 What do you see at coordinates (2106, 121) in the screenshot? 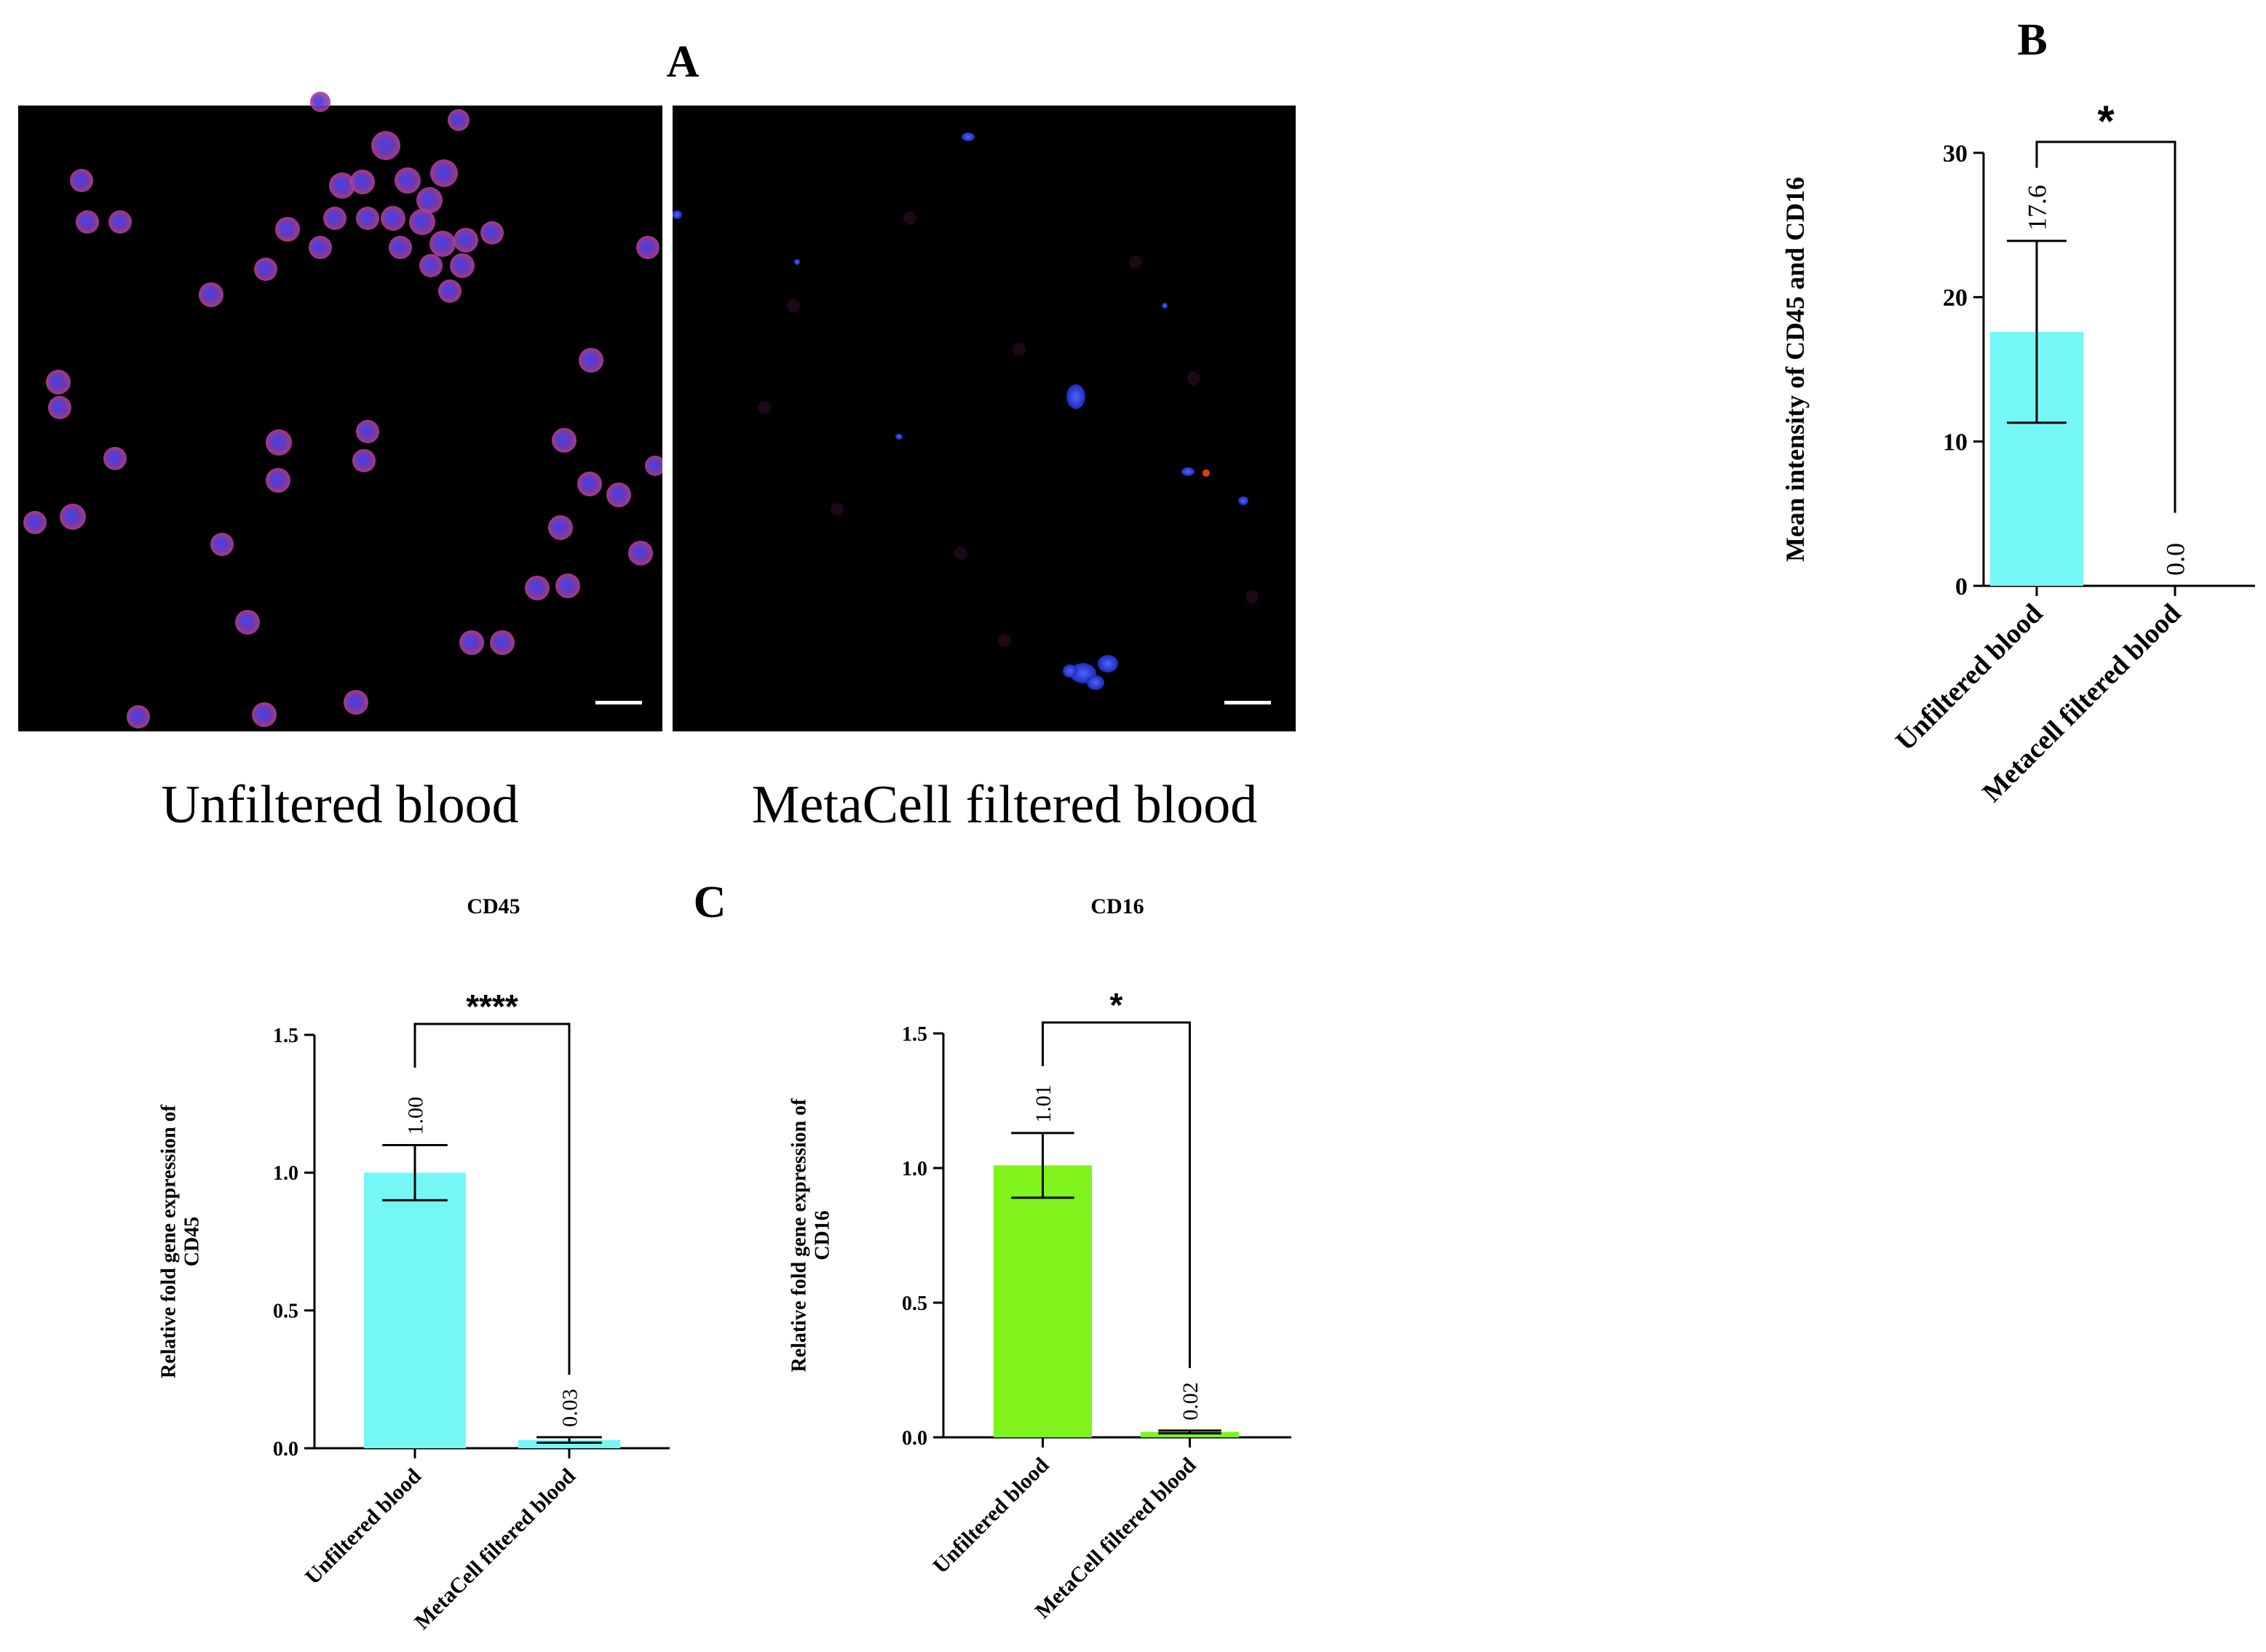
I see `significance-label: *` at bounding box center [2106, 121].